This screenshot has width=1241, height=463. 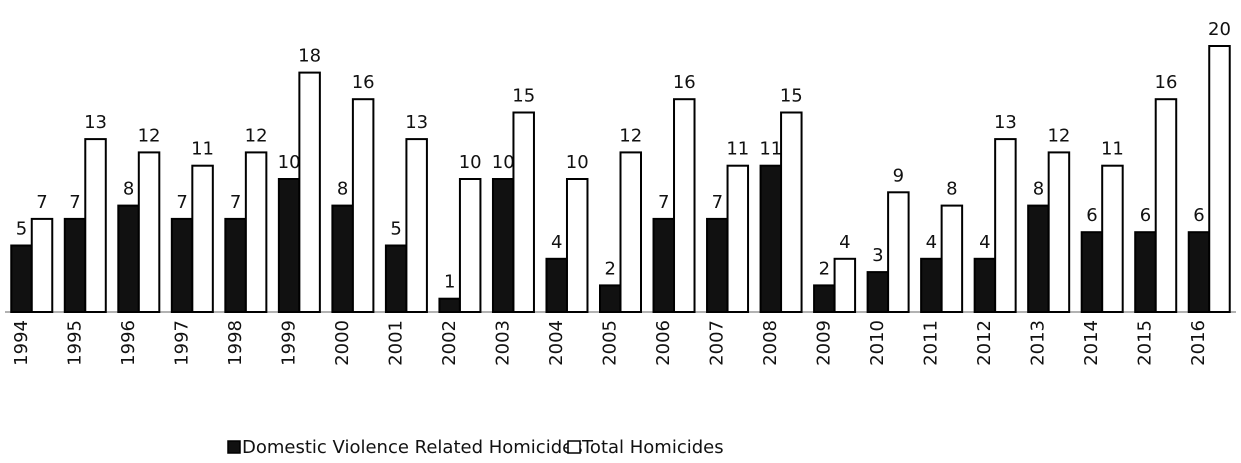 I want to click on x-tick-label: 2002, so click(x=449, y=343).